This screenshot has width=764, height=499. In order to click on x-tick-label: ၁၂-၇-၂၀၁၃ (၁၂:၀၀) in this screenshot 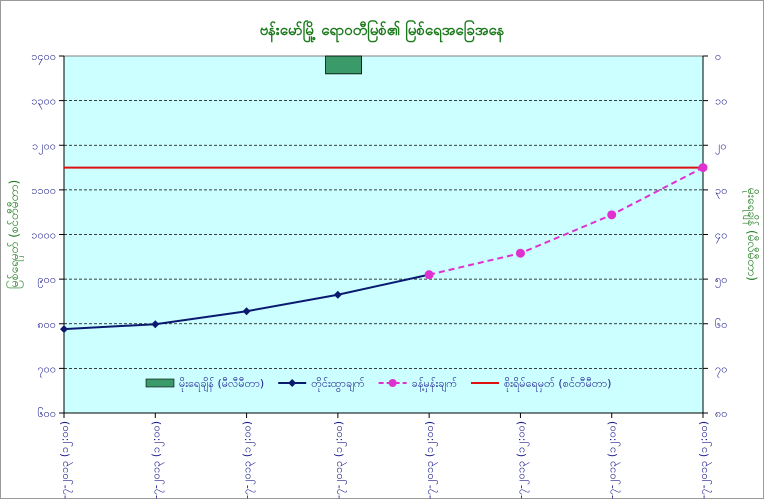, I will do `click(339, 460)`.